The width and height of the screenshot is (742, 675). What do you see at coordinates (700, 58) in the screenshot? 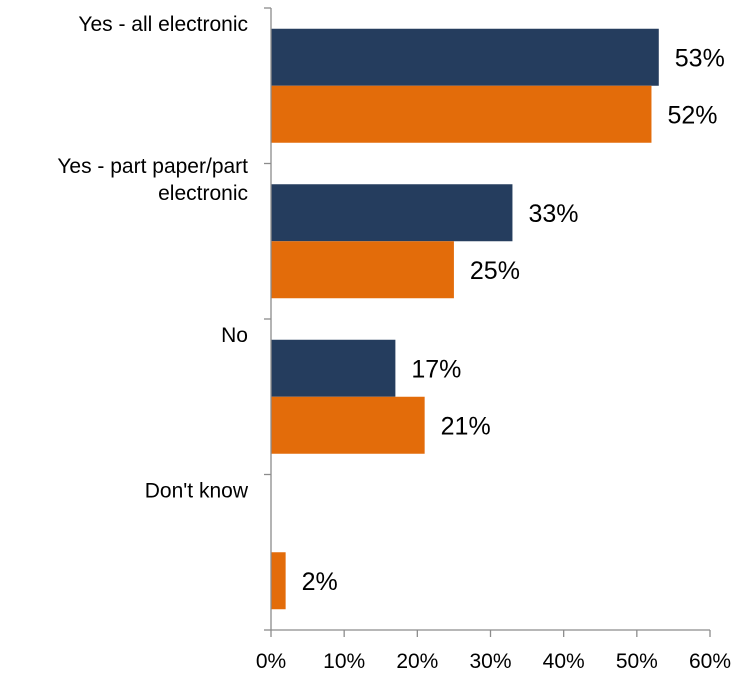
I see `data-label-1-1: 53%` at bounding box center [700, 58].